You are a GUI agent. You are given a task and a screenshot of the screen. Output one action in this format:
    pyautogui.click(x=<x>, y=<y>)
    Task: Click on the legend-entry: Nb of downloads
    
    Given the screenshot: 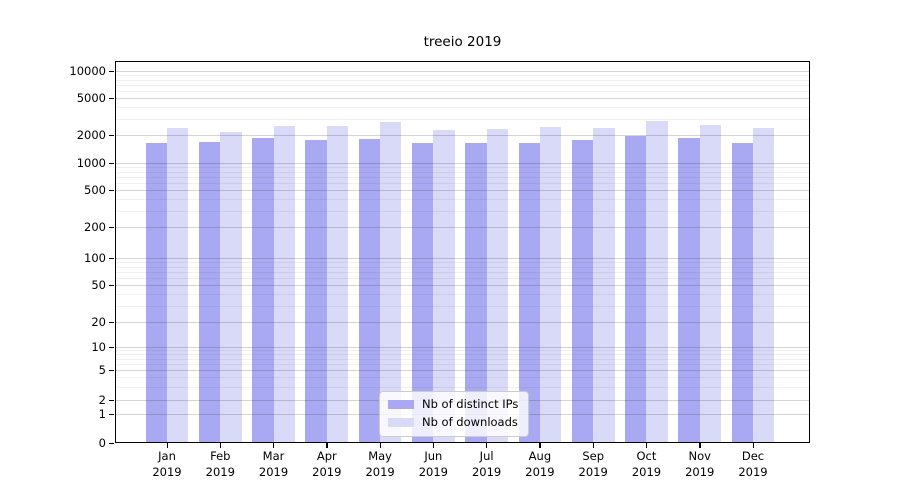 What is the action you would take?
    pyautogui.click(x=453, y=422)
    